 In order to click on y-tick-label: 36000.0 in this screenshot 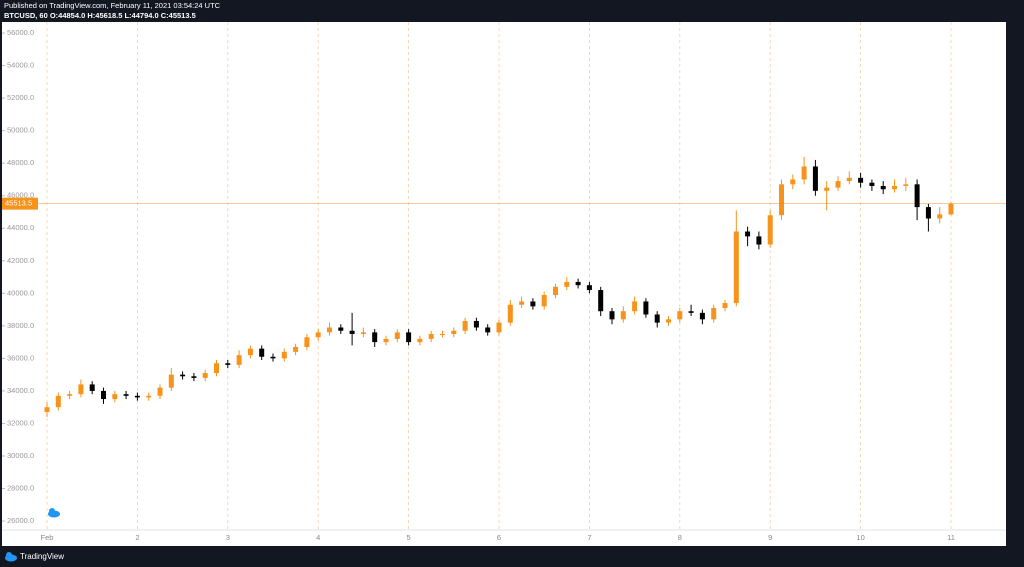, I will do `click(20, 357)`.